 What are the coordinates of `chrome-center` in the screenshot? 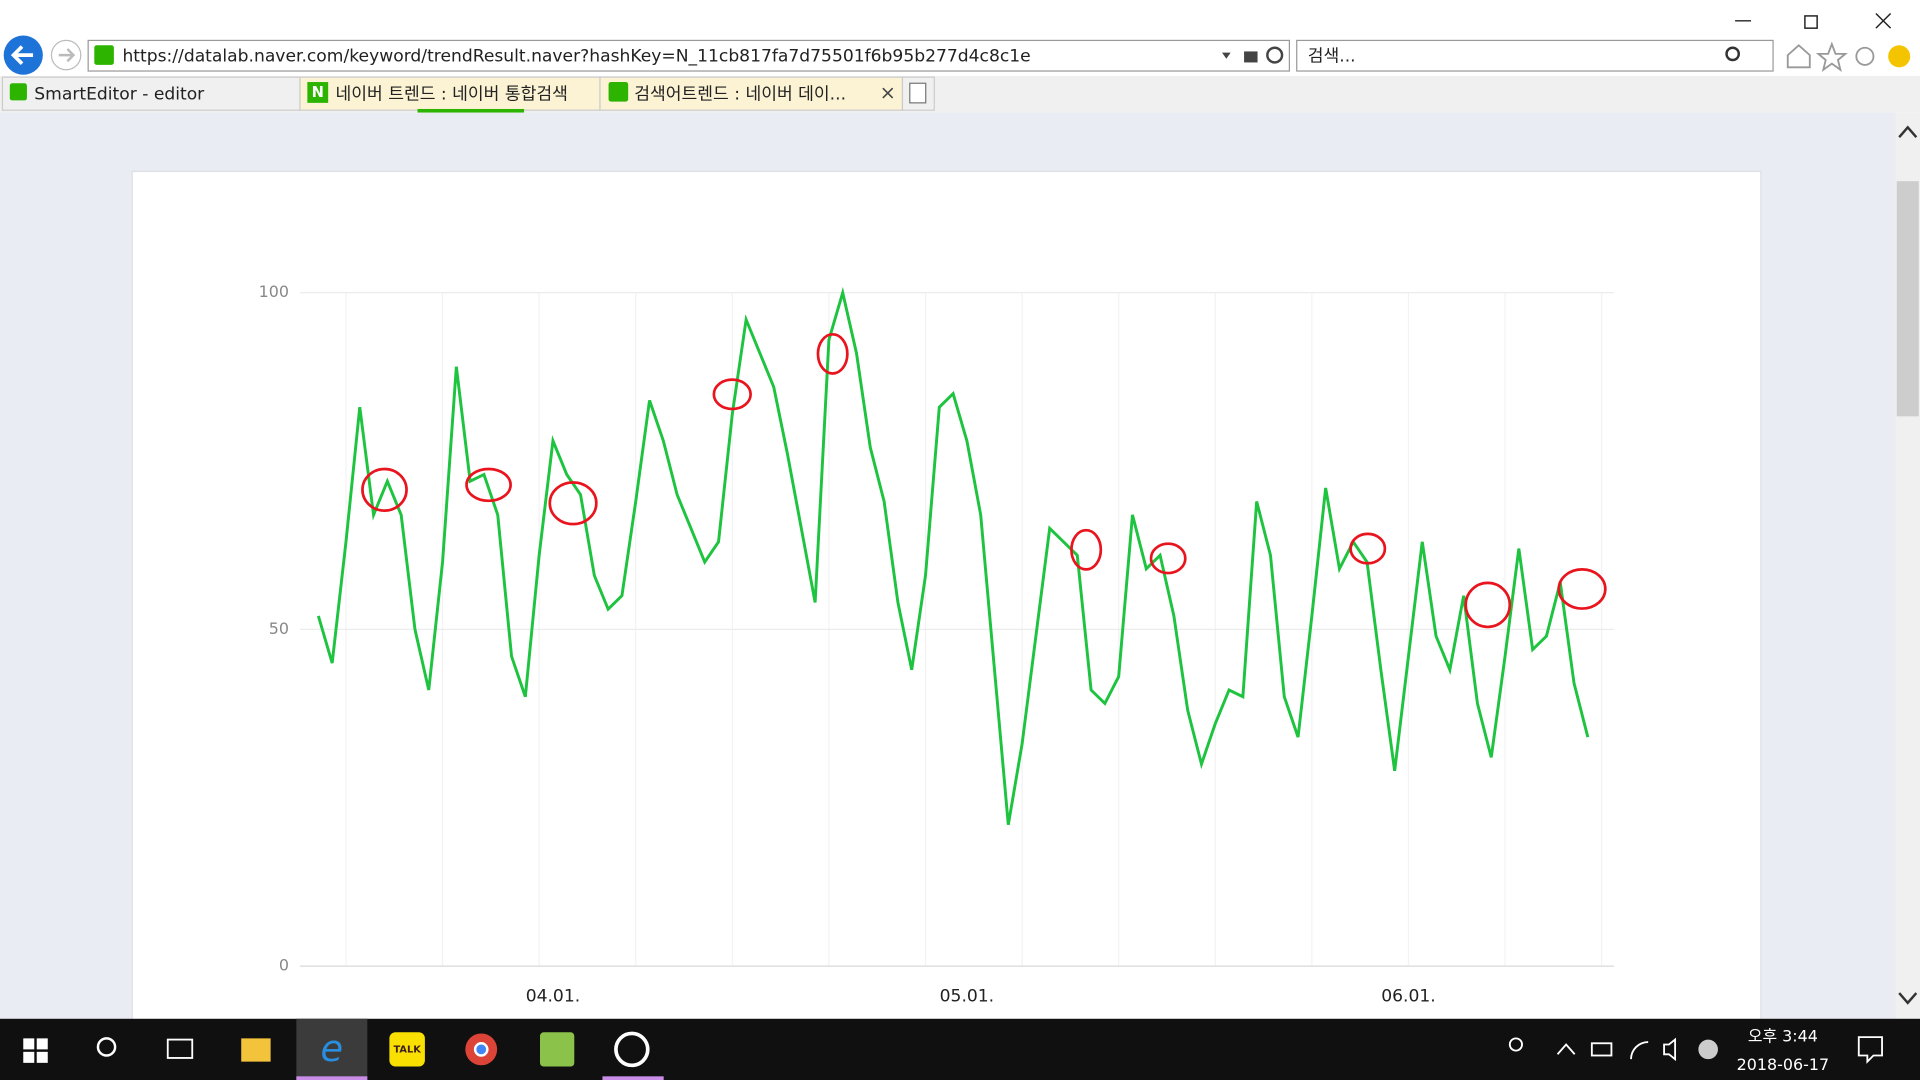 It's located at (481, 1049).